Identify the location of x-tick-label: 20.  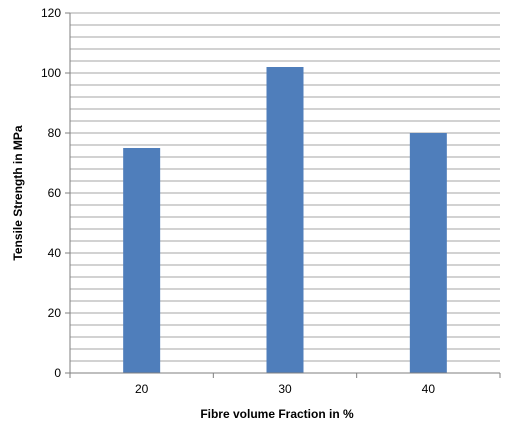
(142, 389).